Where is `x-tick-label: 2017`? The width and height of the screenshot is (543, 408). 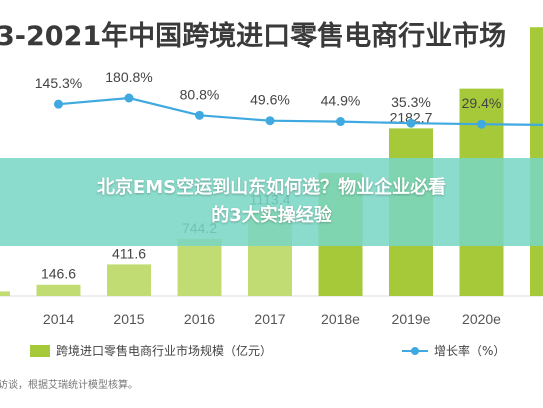 x-tick-label: 2017 is located at coordinates (269, 319).